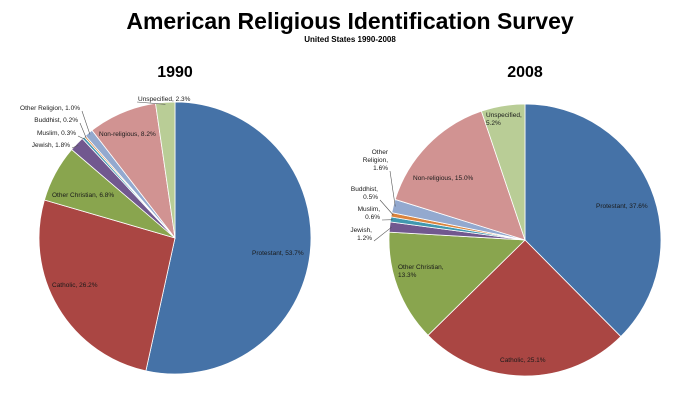 The width and height of the screenshot is (700, 404). What do you see at coordinates (127, 134) in the screenshot?
I see `slice-label-non-religious-1990: Non-religious, 8.2%` at bounding box center [127, 134].